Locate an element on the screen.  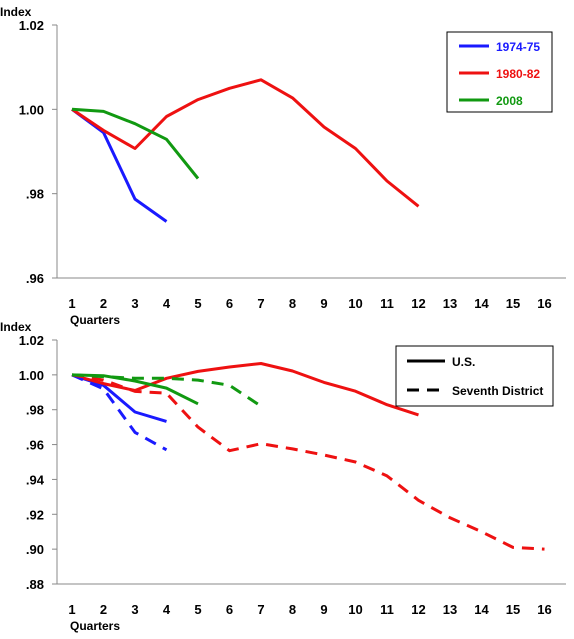
legend: 1974-75 1980-82 2008 is located at coordinates (499, 72).